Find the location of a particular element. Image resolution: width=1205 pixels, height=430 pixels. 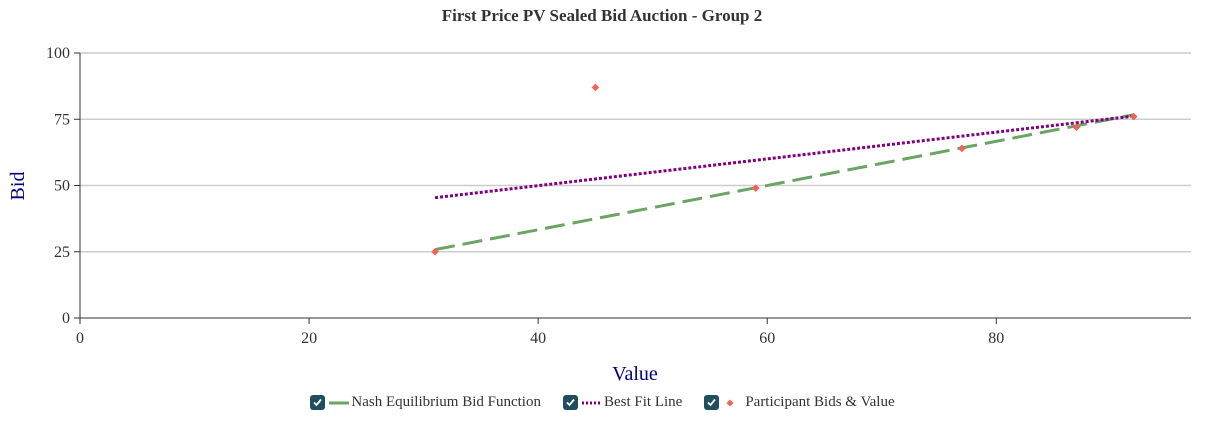

x-tick-label: 20 is located at coordinates (309, 338).